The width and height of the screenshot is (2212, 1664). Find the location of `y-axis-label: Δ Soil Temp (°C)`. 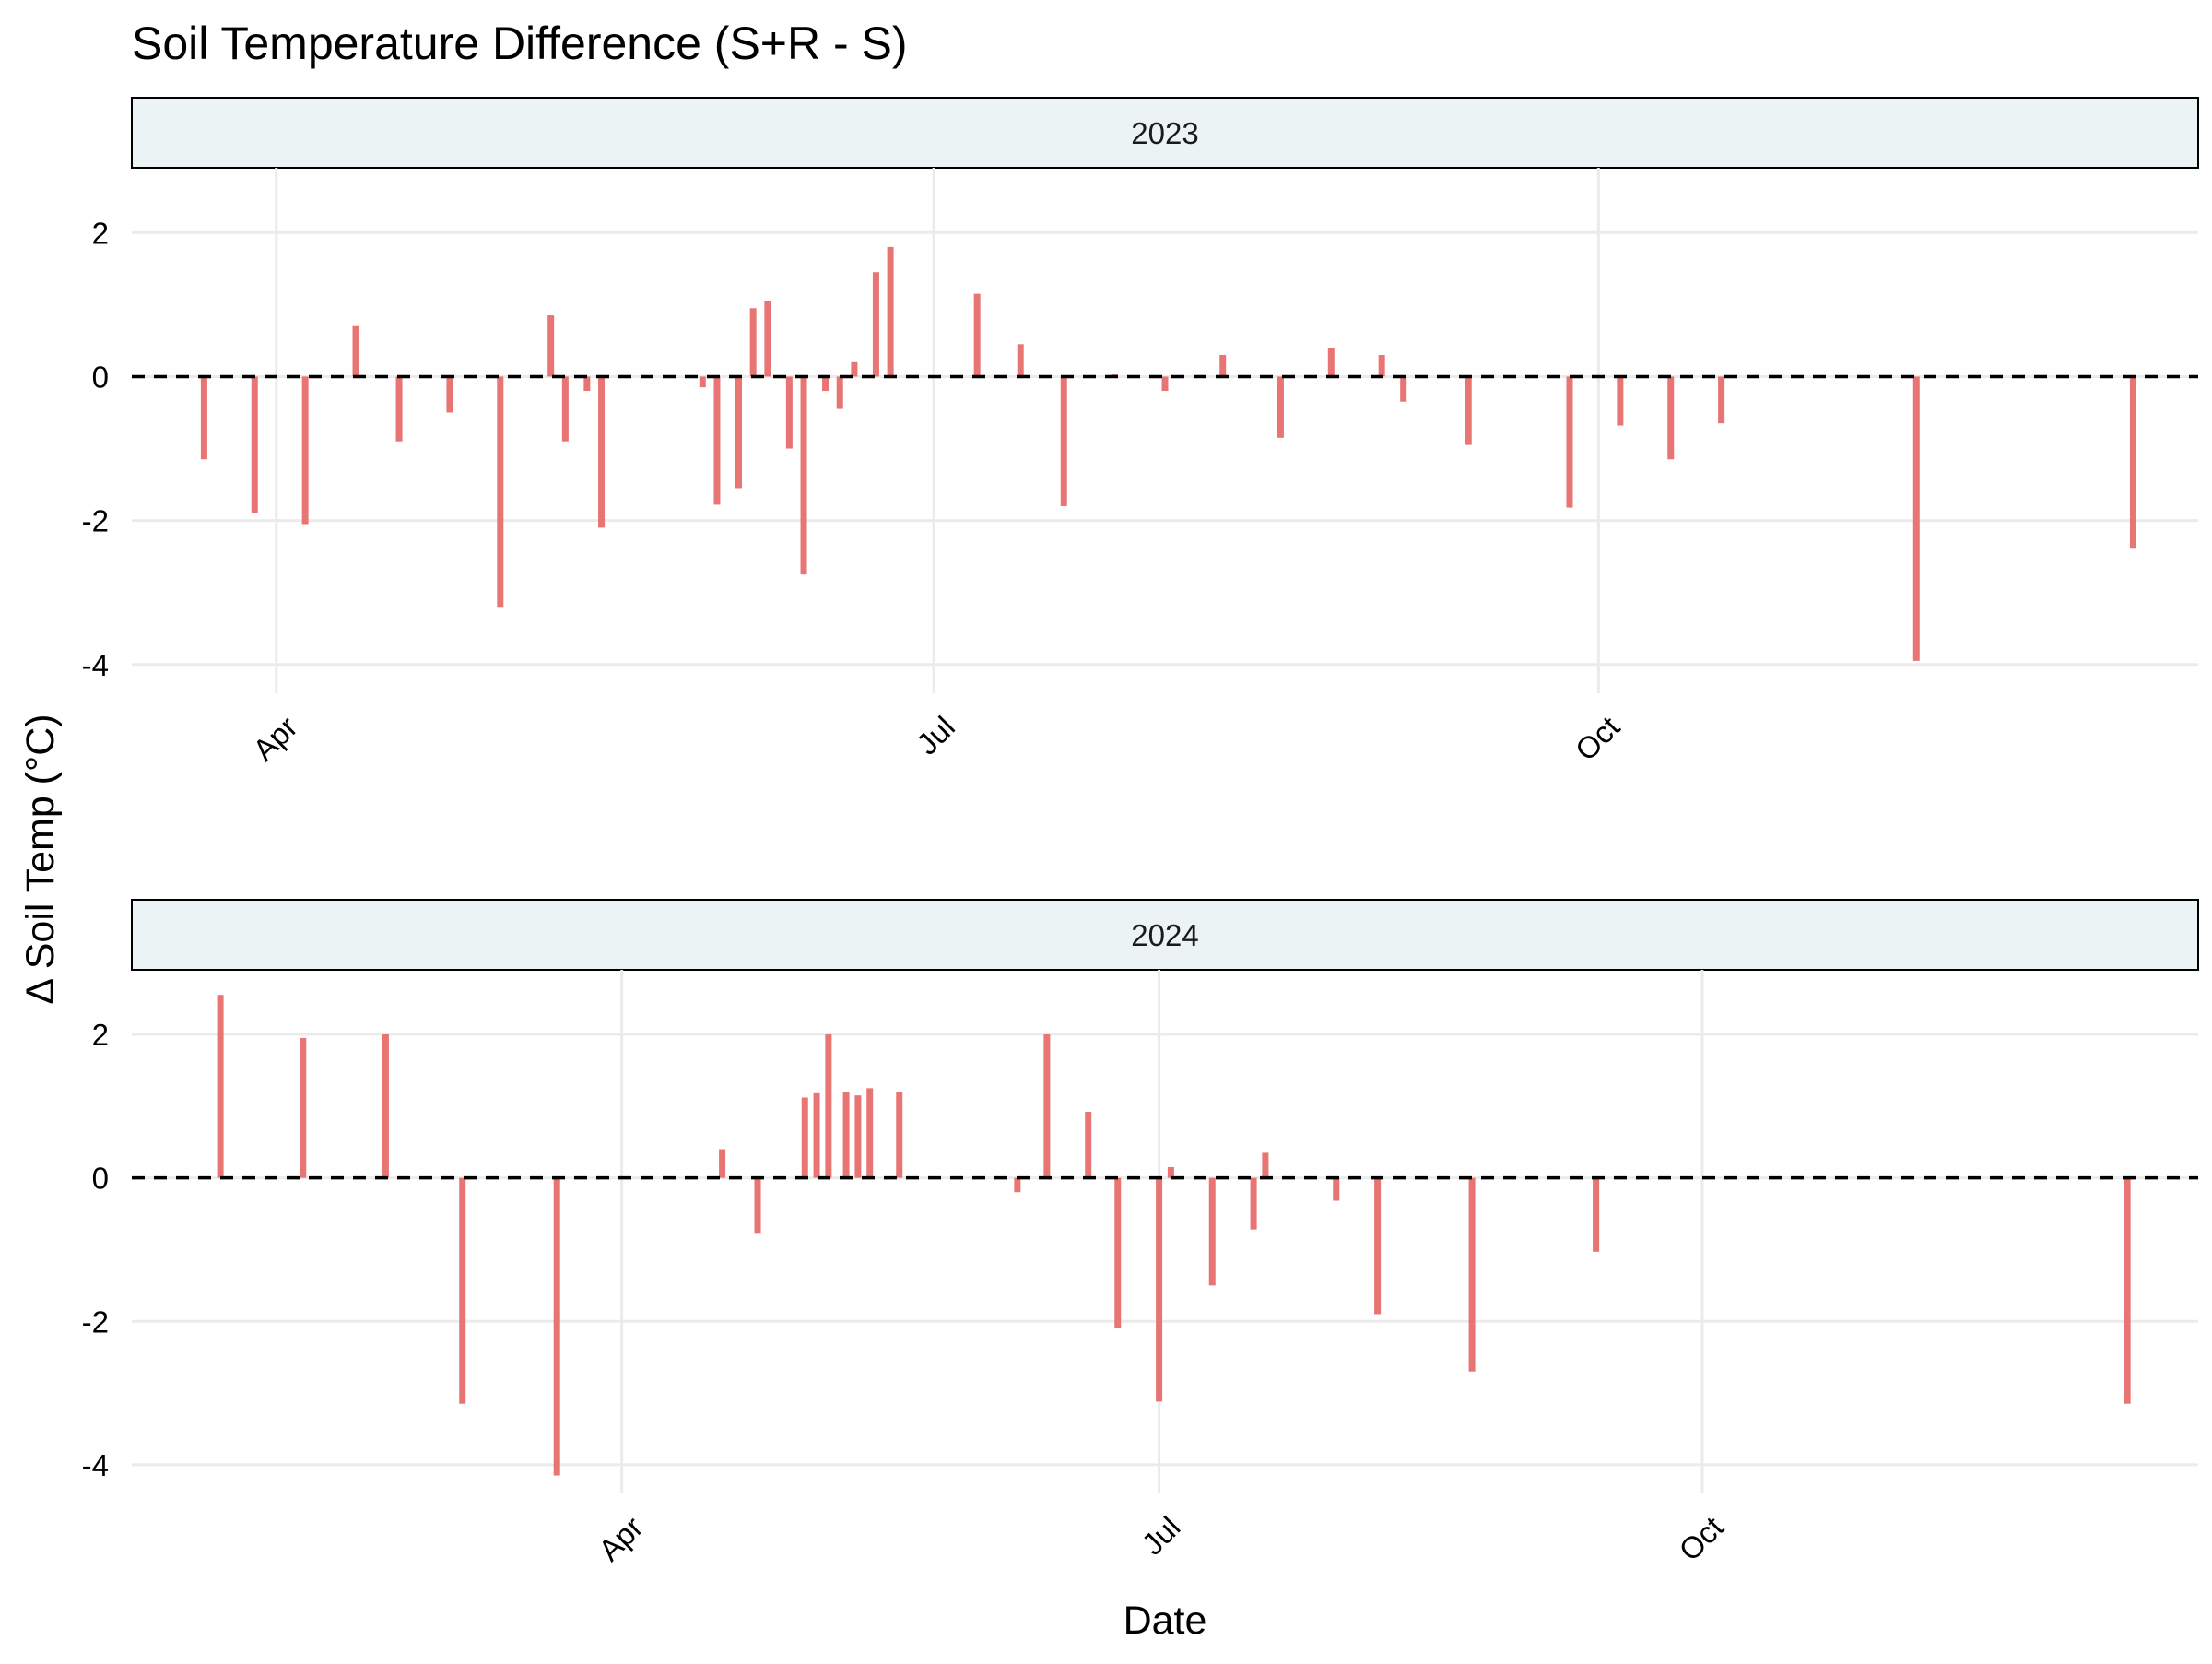

y-axis-label: Δ Soil Temp (°C) is located at coordinates (40, 859).